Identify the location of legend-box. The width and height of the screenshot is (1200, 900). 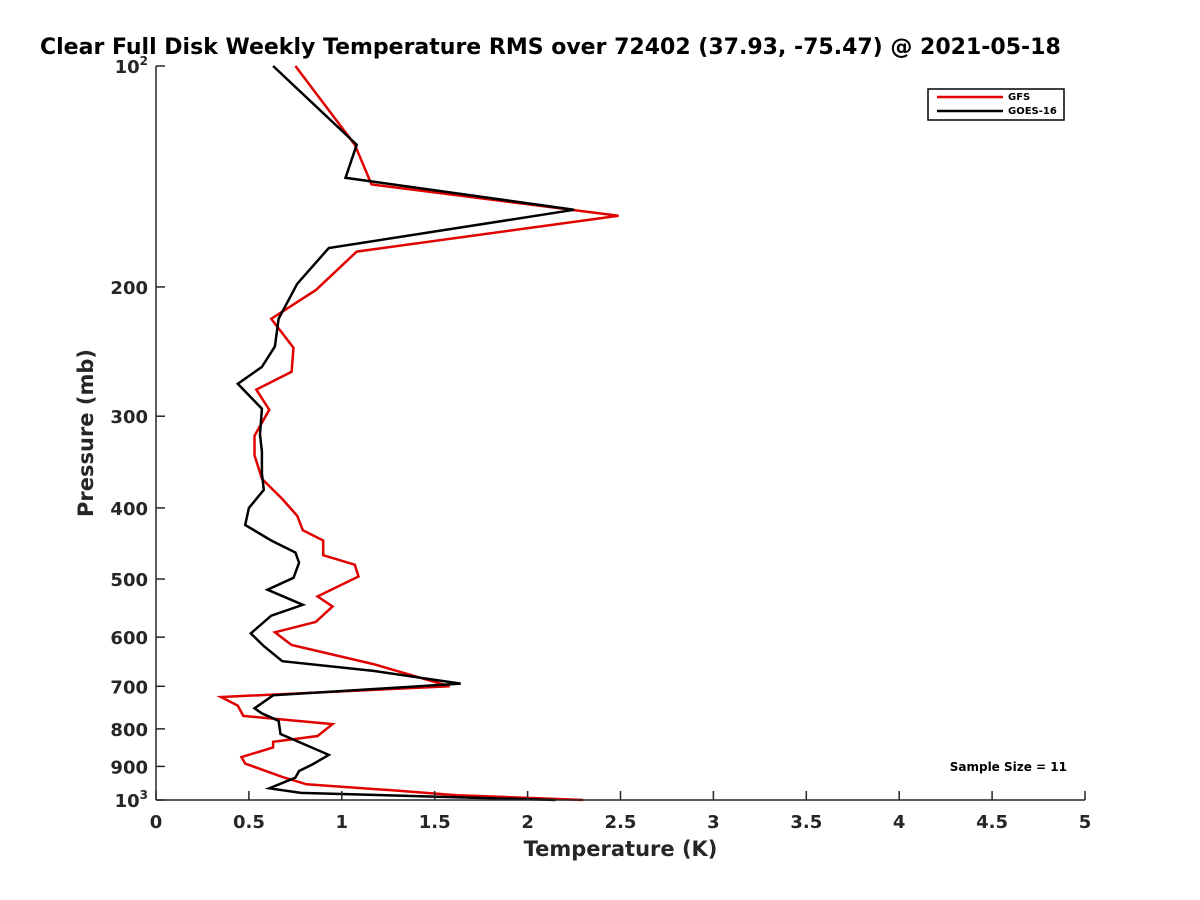
(996, 104).